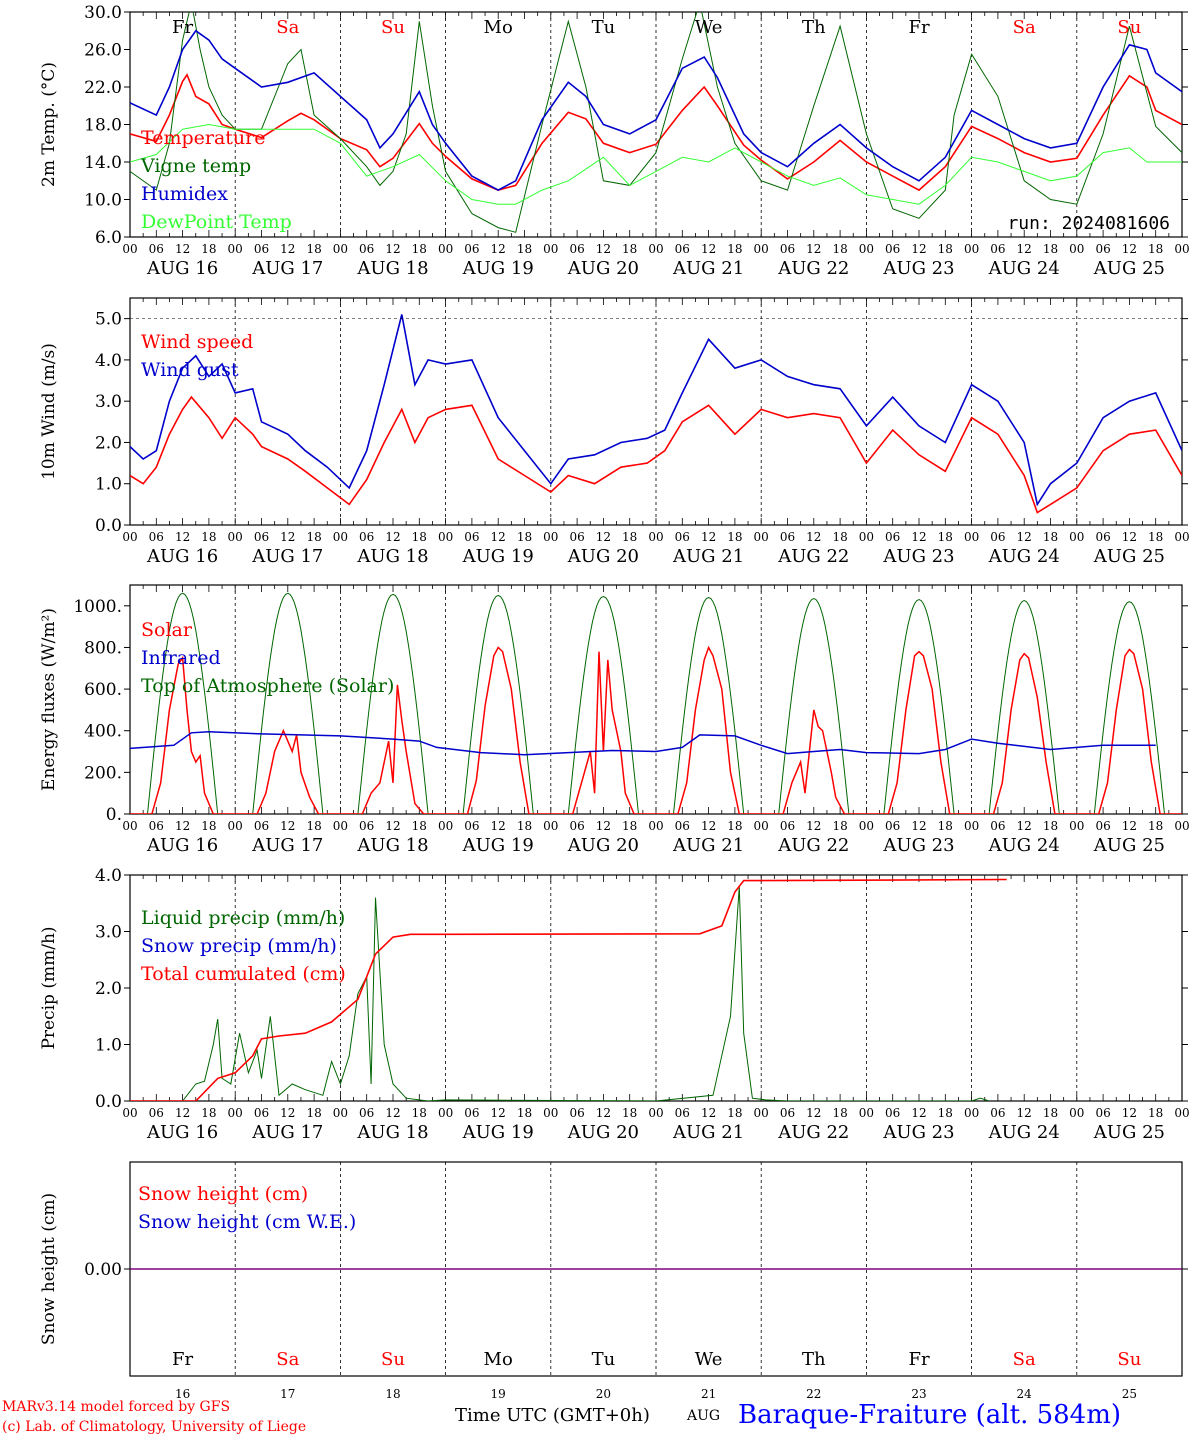 The image size is (1194, 1440). I want to click on y-tick-label: 800., so click(103, 648).